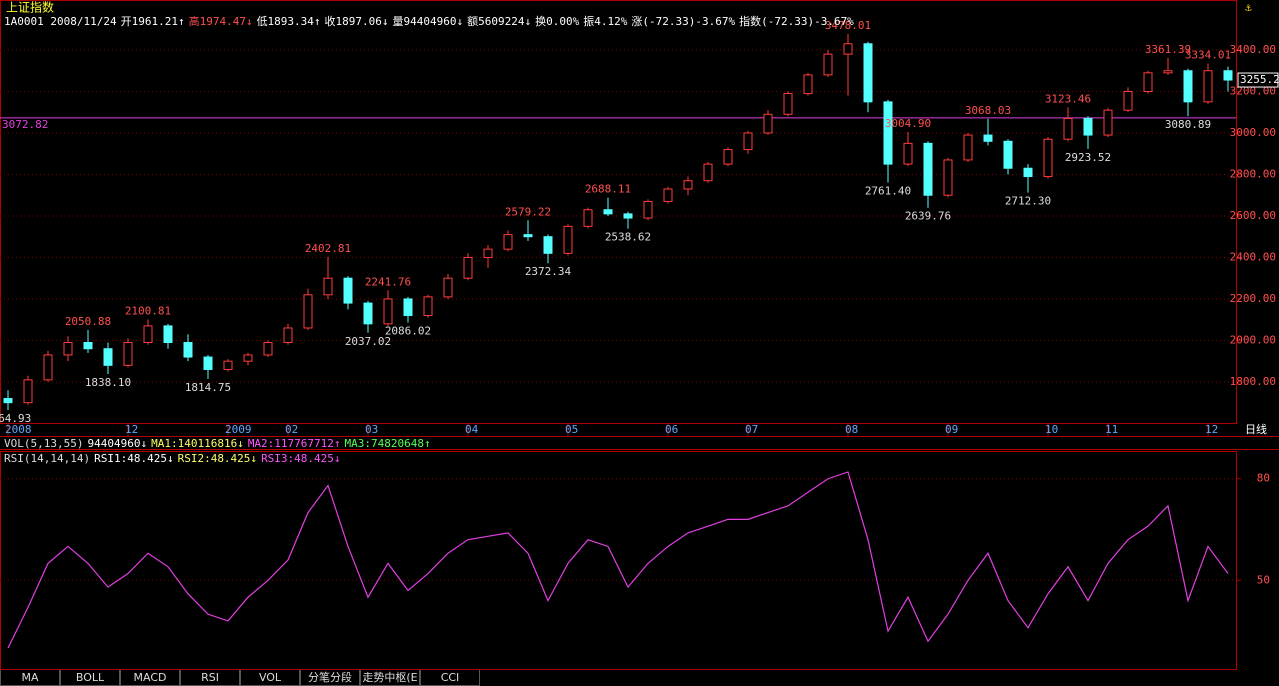 This screenshot has width=1279, height=686. Describe the element at coordinates (1253, 173) in the screenshot. I see `y-tick-label: 2800.00` at that location.